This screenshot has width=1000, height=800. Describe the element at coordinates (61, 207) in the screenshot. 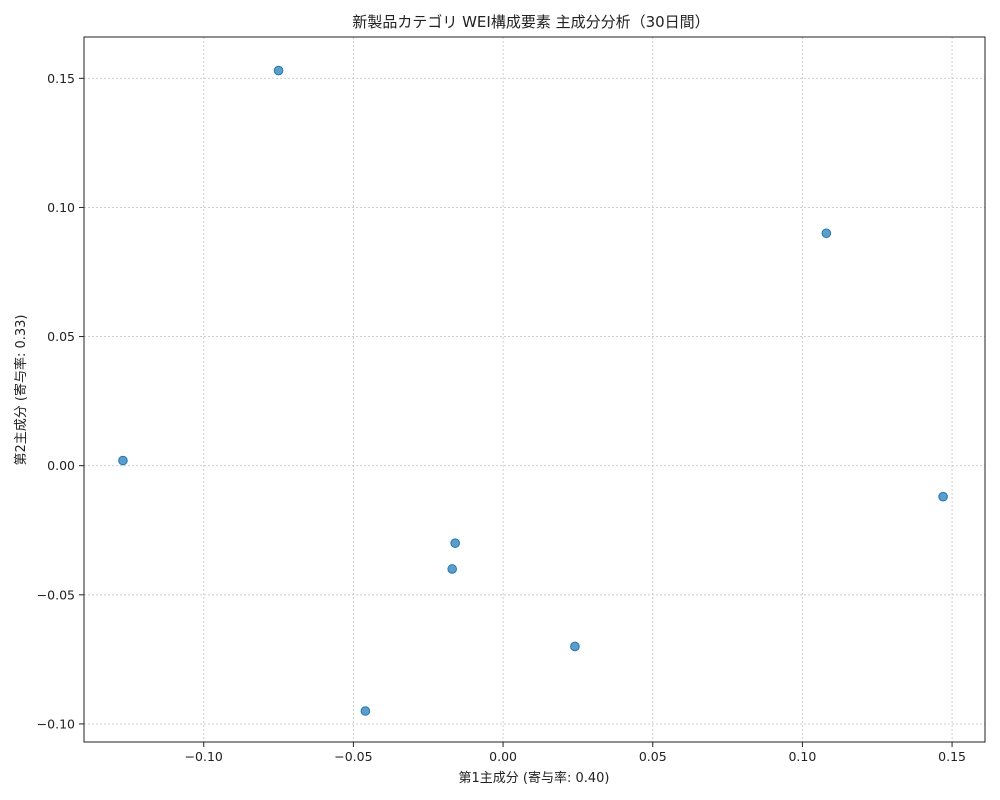

I see `y-tick-label: 0.10` at that location.